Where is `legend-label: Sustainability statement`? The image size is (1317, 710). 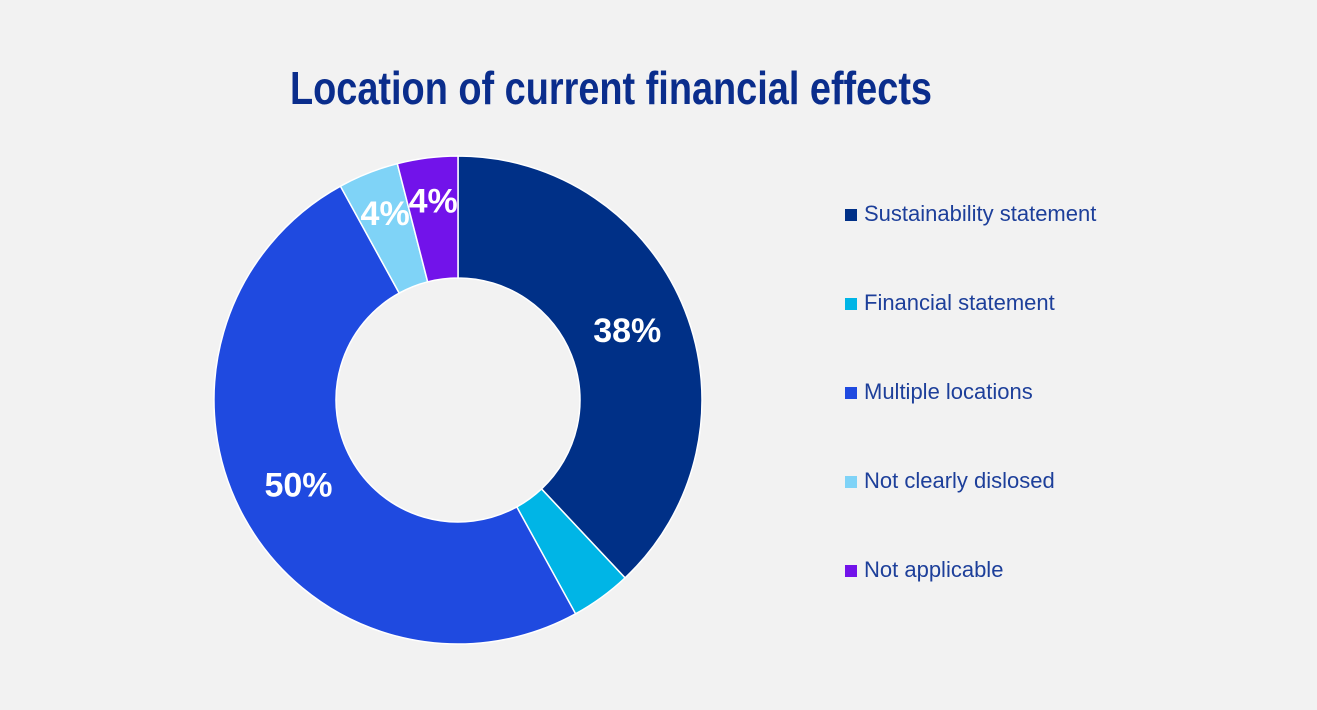 legend-label: Sustainability statement is located at coordinates (980, 213).